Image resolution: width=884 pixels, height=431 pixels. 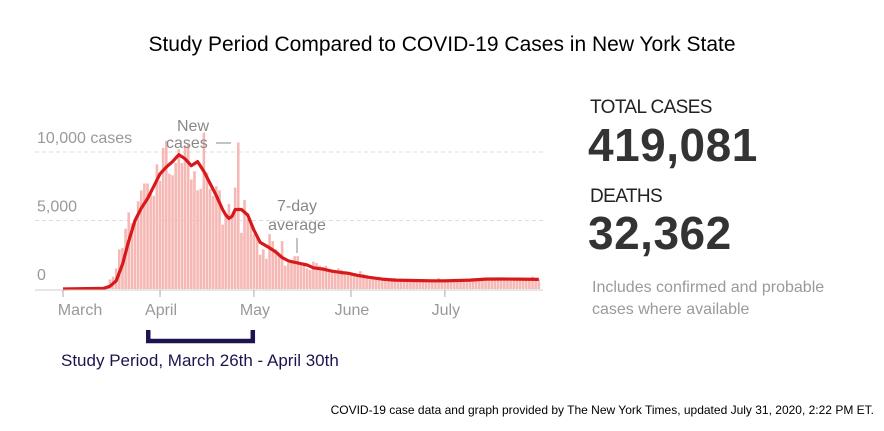 I want to click on x-tick-label: May, so click(x=255, y=310).